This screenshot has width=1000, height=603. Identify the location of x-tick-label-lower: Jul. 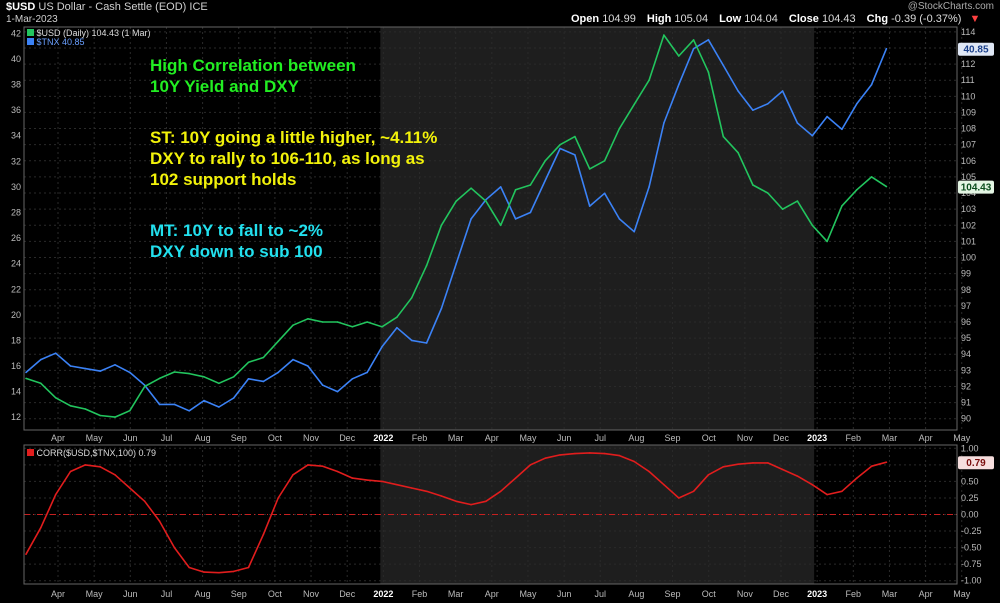
(167, 594).